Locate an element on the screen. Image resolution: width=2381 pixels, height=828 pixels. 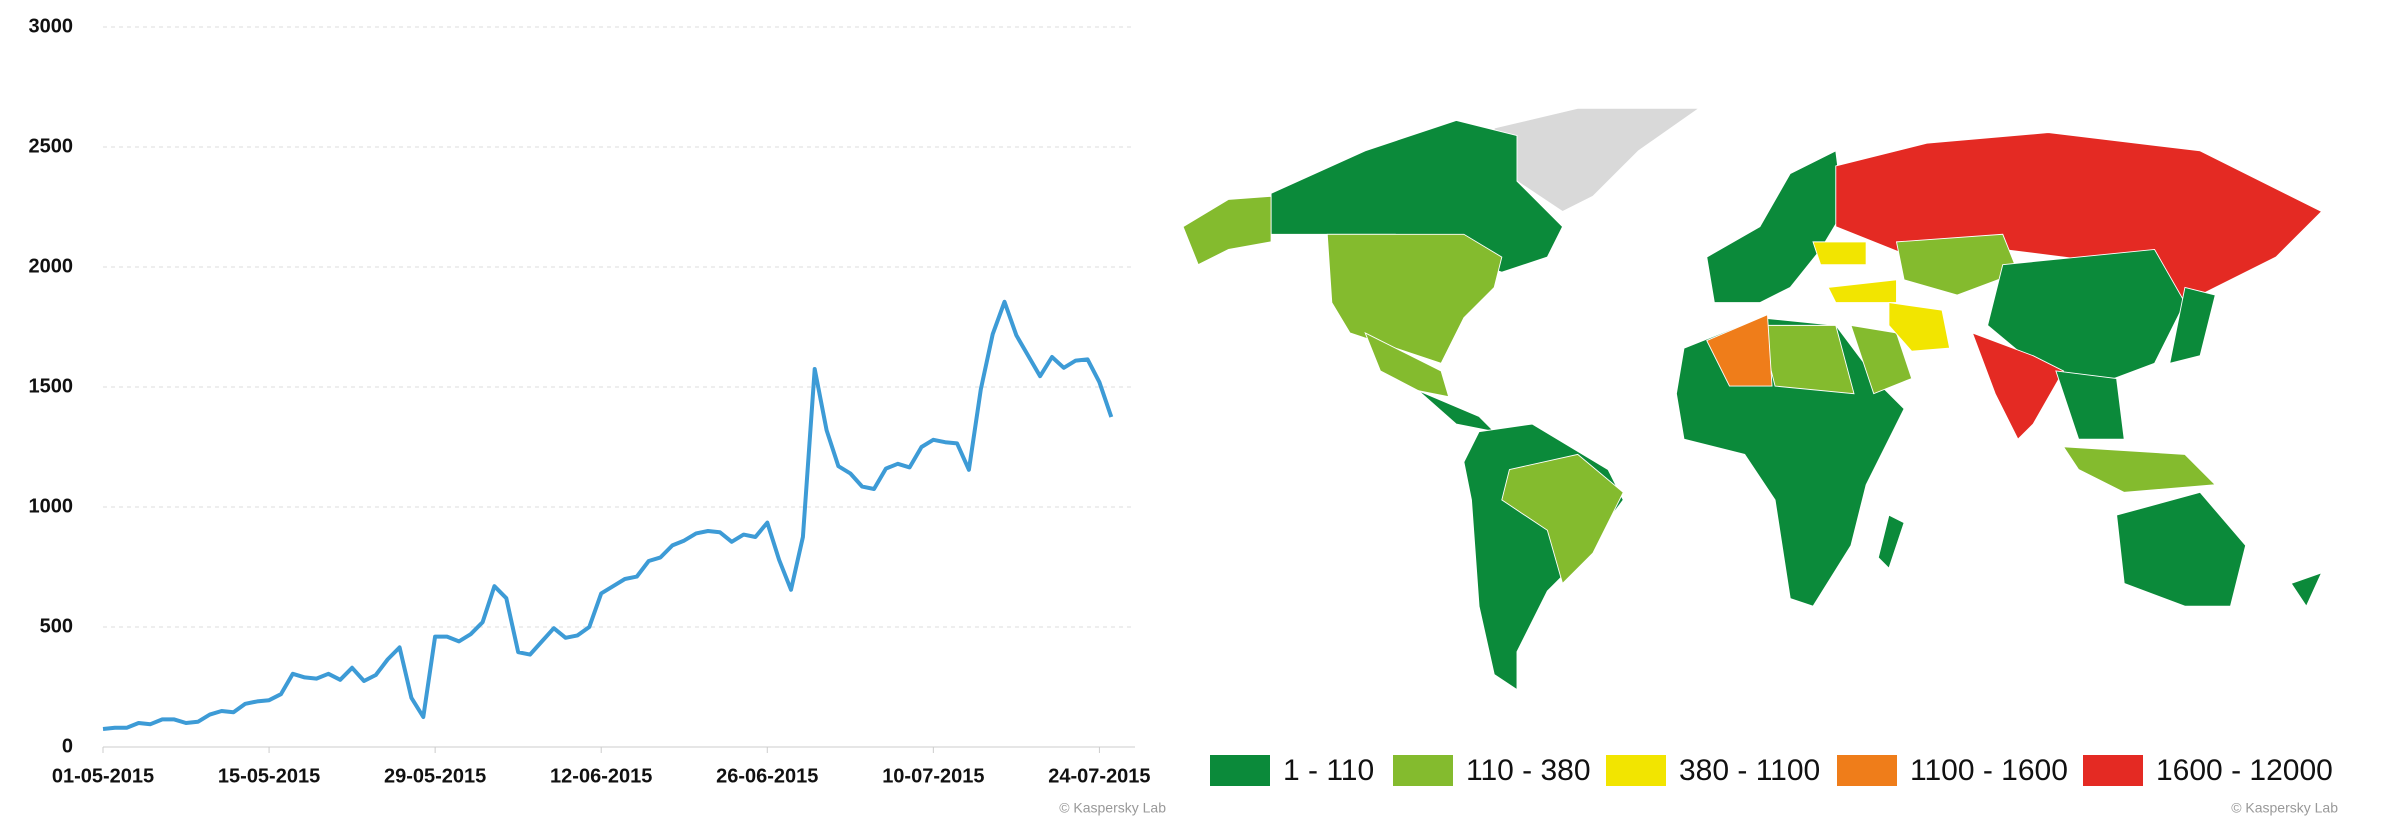
x-tick-label: 15-05-2015 is located at coordinates (269, 776).